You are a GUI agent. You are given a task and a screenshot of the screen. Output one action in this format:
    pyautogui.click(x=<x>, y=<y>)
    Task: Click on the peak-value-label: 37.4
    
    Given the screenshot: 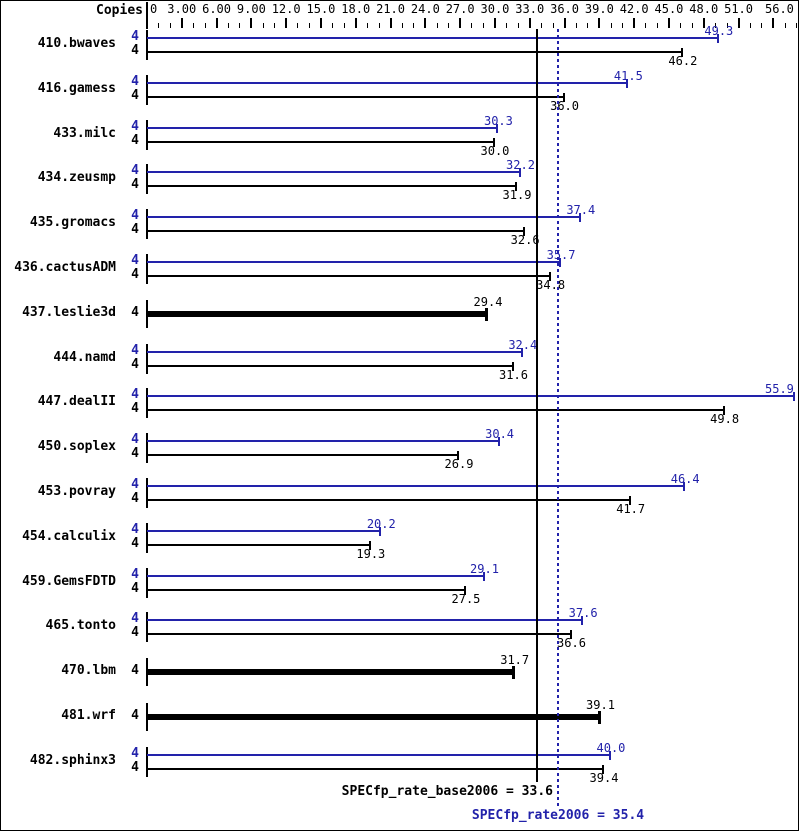 What is the action you would take?
    pyautogui.click(x=581, y=210)
    